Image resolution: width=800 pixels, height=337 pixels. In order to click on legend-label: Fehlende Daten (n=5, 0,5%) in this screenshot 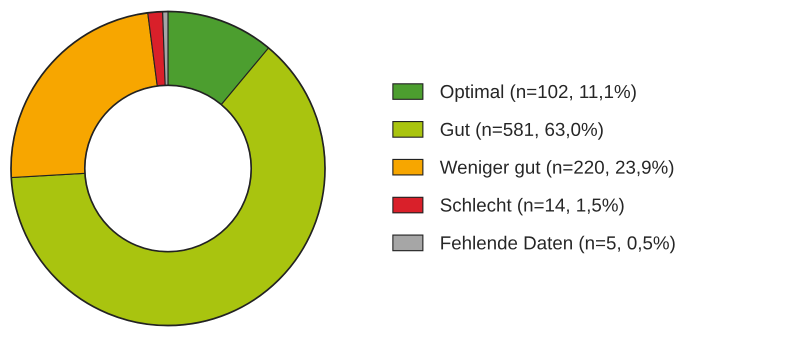, I will do `click(558, 245)`.